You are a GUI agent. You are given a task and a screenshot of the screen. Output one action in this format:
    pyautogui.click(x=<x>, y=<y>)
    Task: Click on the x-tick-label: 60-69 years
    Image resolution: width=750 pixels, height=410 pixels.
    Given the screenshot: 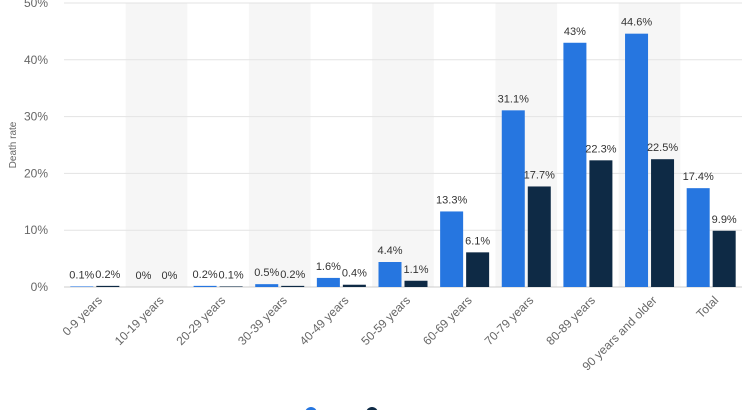 What is the action you would take?
    pyautogui.click(x=447, y=320)
    